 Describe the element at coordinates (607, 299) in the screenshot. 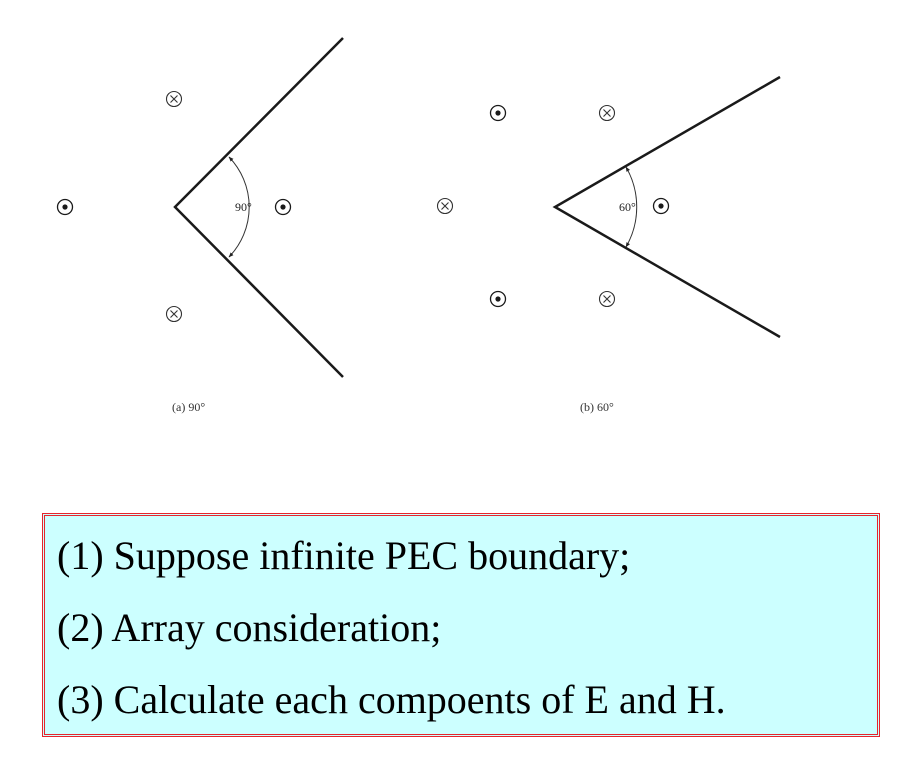

I see `source-cross-b3` at that location.